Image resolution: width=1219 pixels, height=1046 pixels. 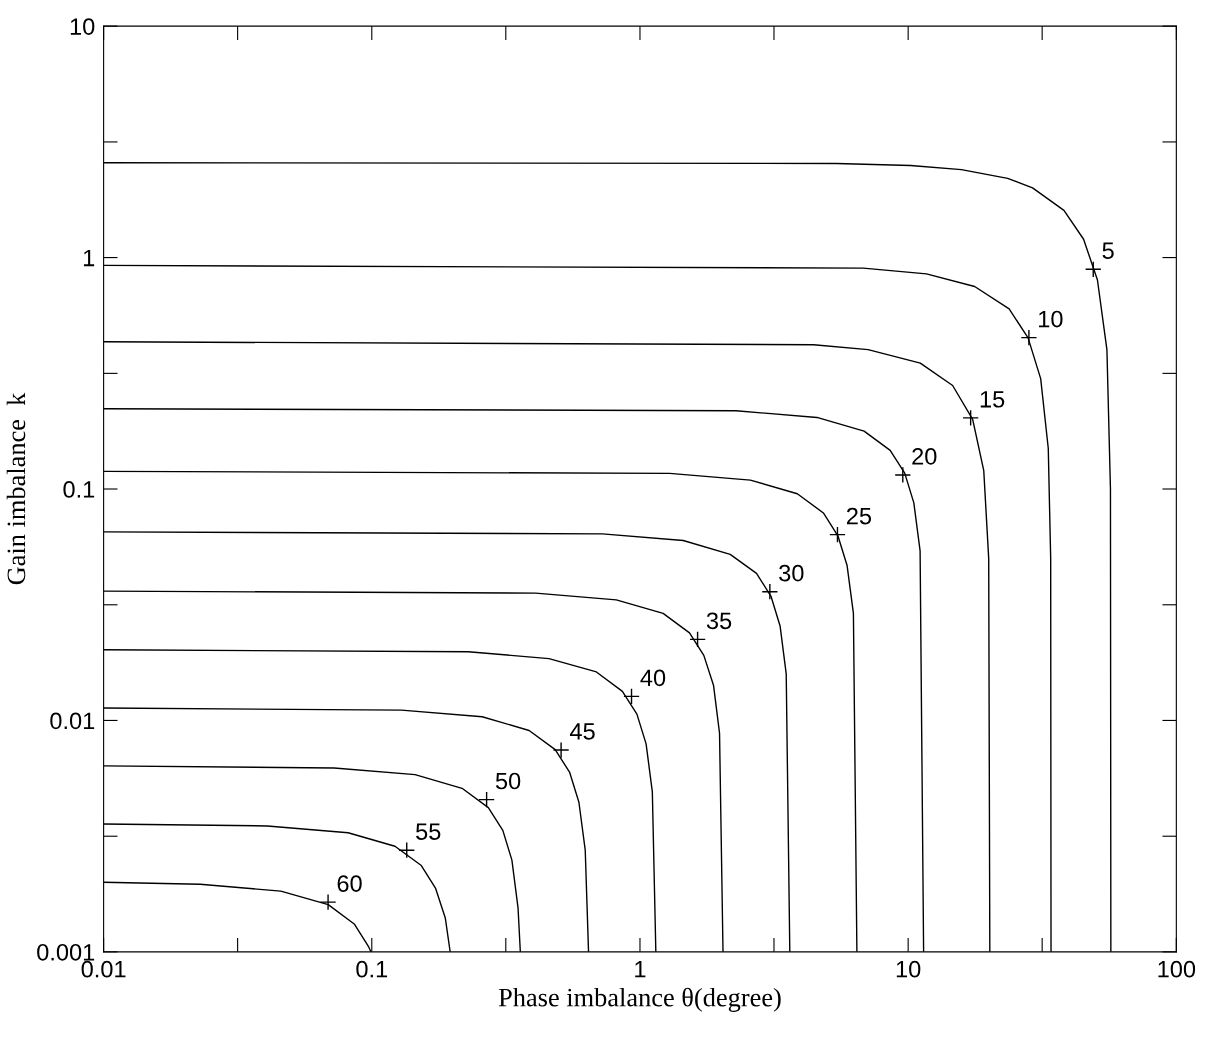 I want to click on x-tick-label: 1, so click(x=640, y=969).